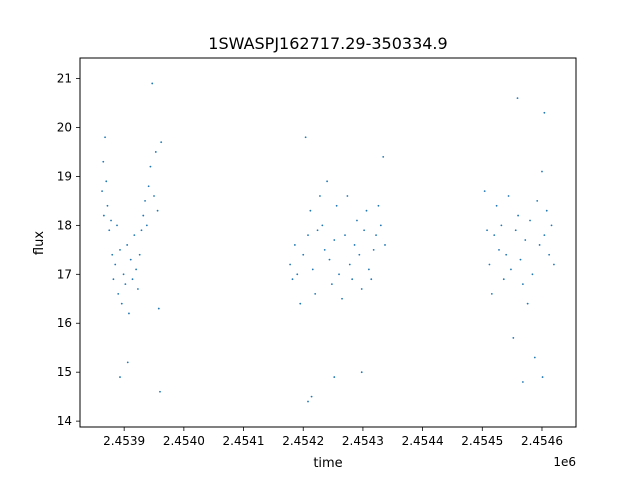  Describe the element at coordinates (39, 243) in the screenshot. I see `y-axis-label: flux` at that location.